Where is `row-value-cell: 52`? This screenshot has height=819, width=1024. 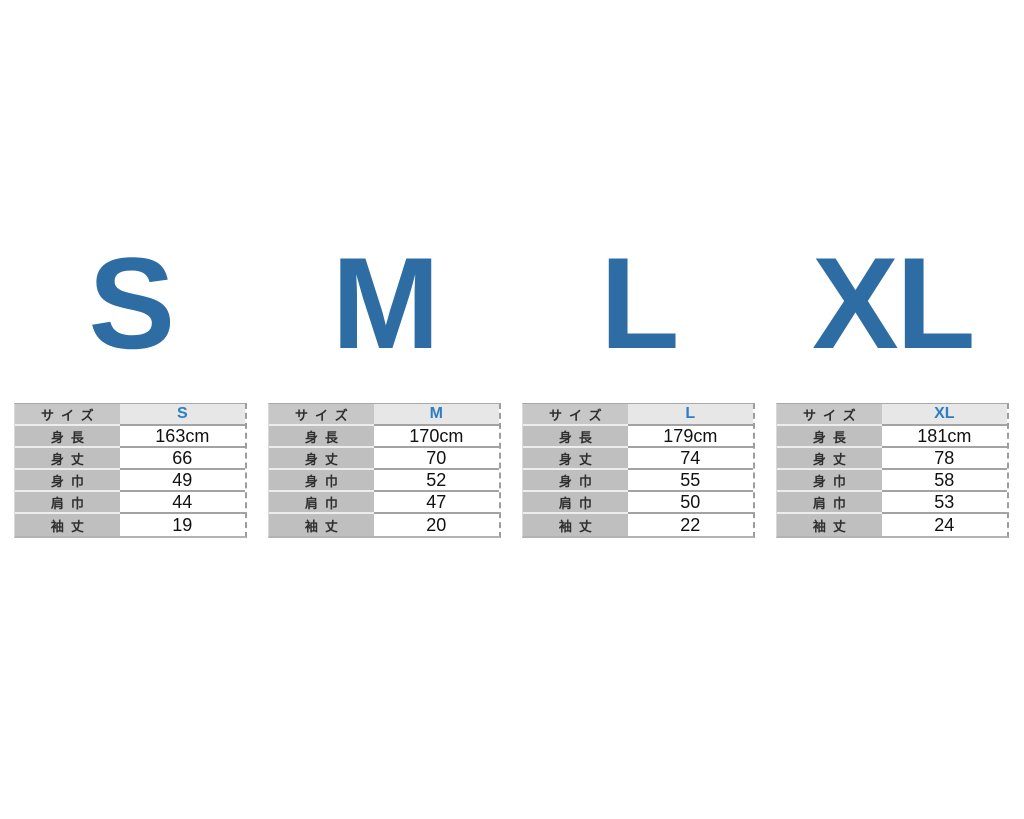 row-value-cell: 52 is located at coordinates (436, 481).